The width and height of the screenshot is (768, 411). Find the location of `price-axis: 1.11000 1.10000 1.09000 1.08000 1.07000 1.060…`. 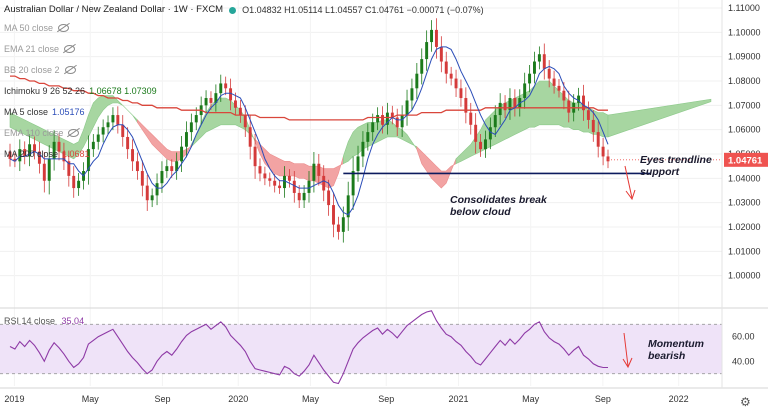

price-axis: 1.11000 1.10000 1.09000 1.08000 1.07000 1.060… is located at coordinates (744, 142).